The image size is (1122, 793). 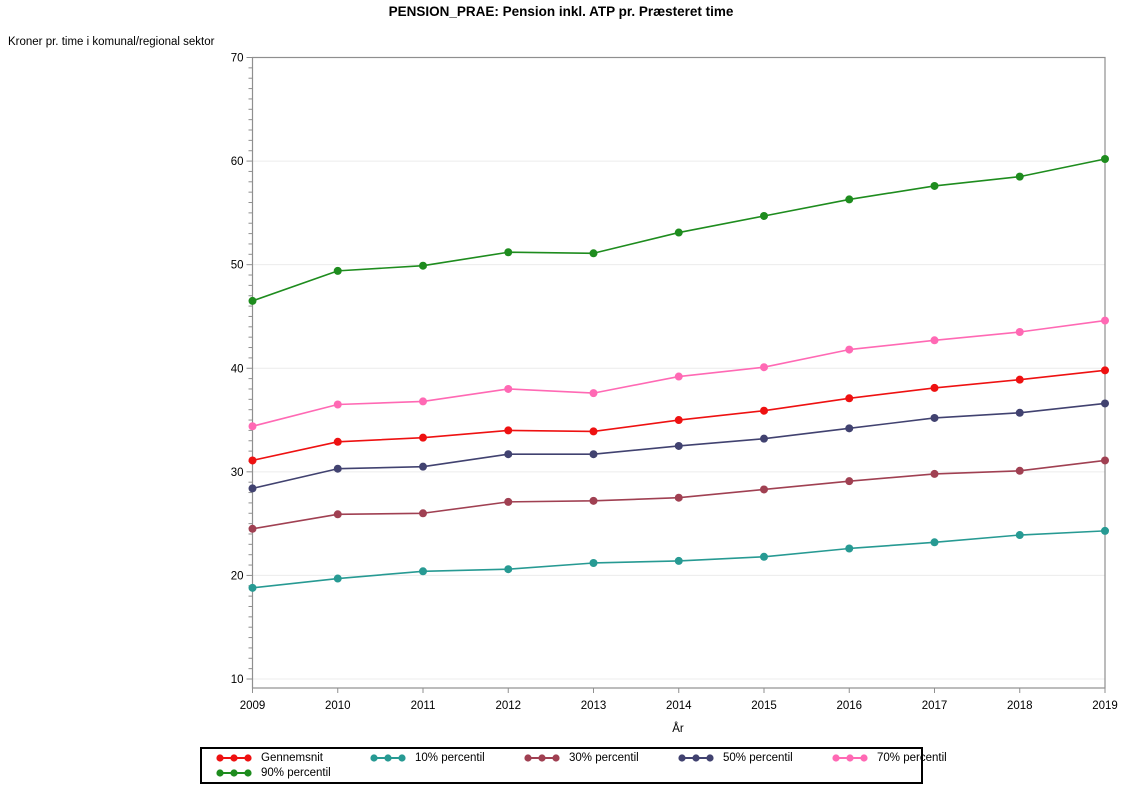 I want to click on y-tick-label: 20, so click(x=237, y=576).